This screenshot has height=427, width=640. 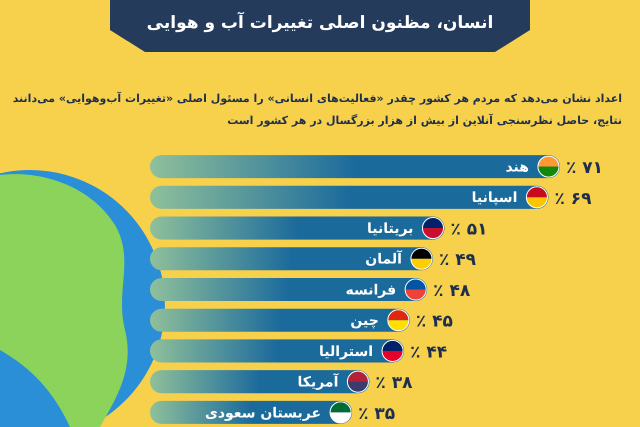 I want to click on y-tick-label: اسپانیا, so click(x=495, y=198).